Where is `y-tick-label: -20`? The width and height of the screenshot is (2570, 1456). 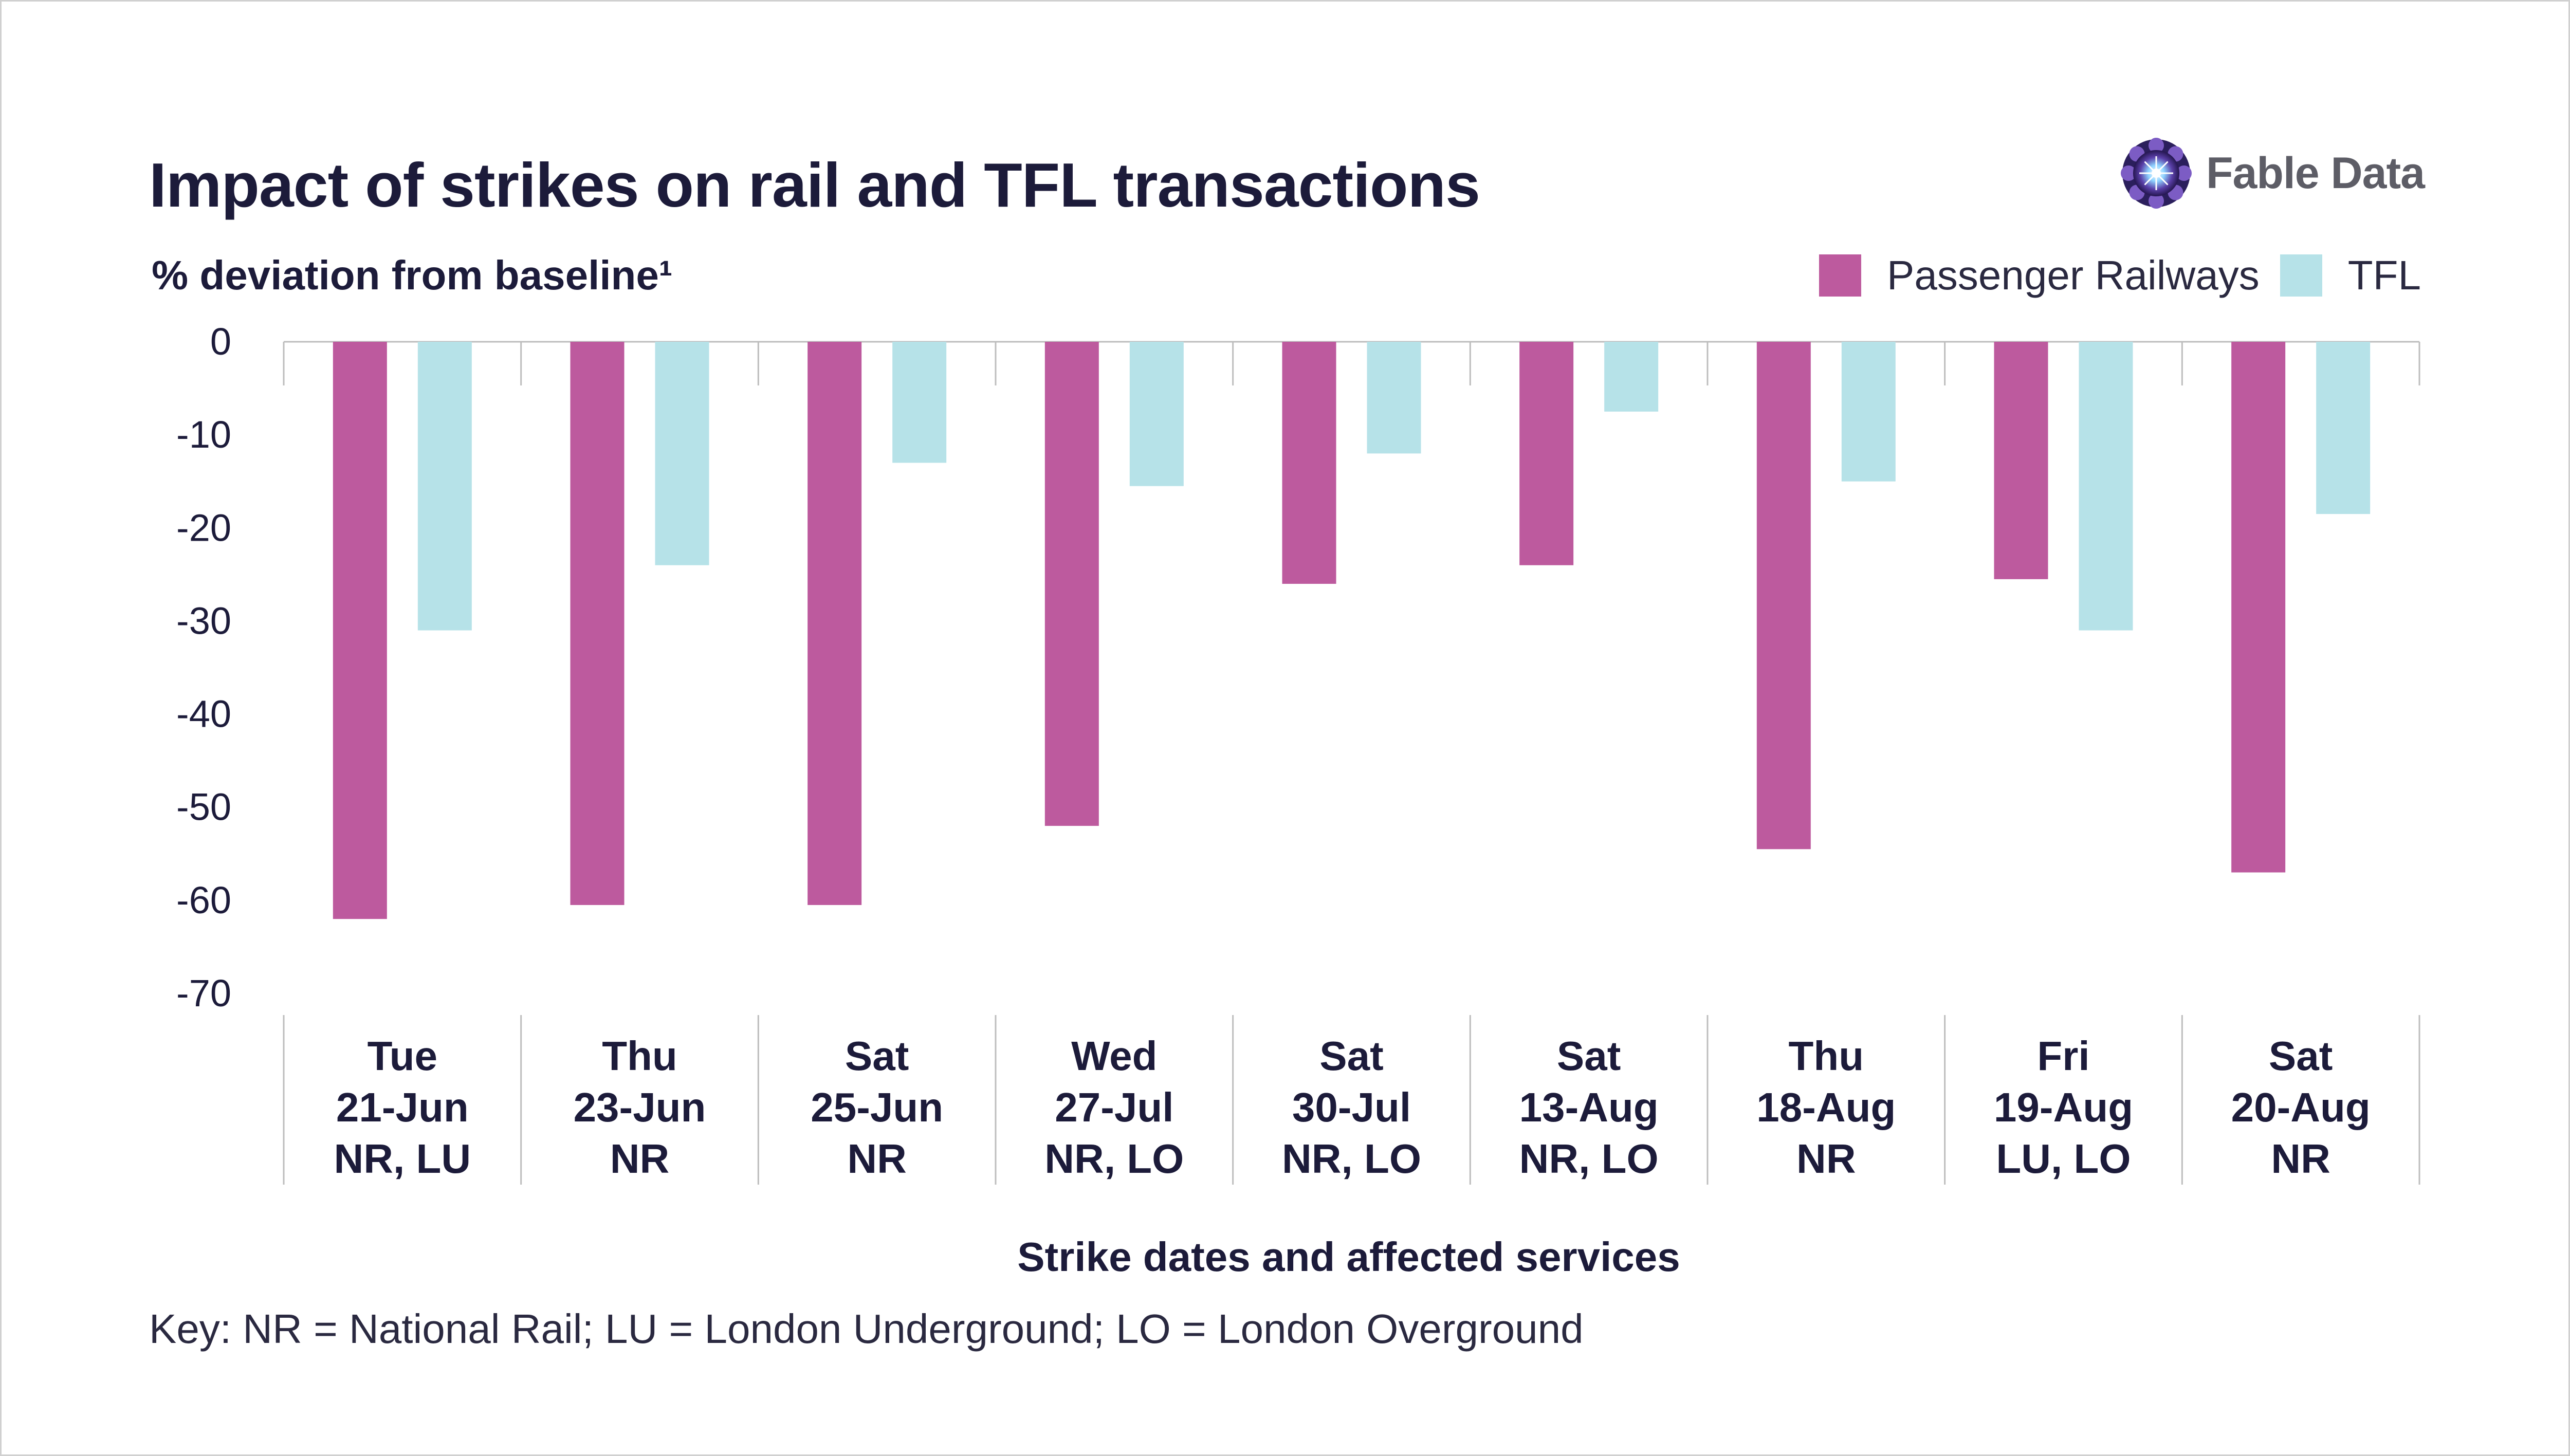
y-tick-label: -20 is located at coordinates (203, 527).